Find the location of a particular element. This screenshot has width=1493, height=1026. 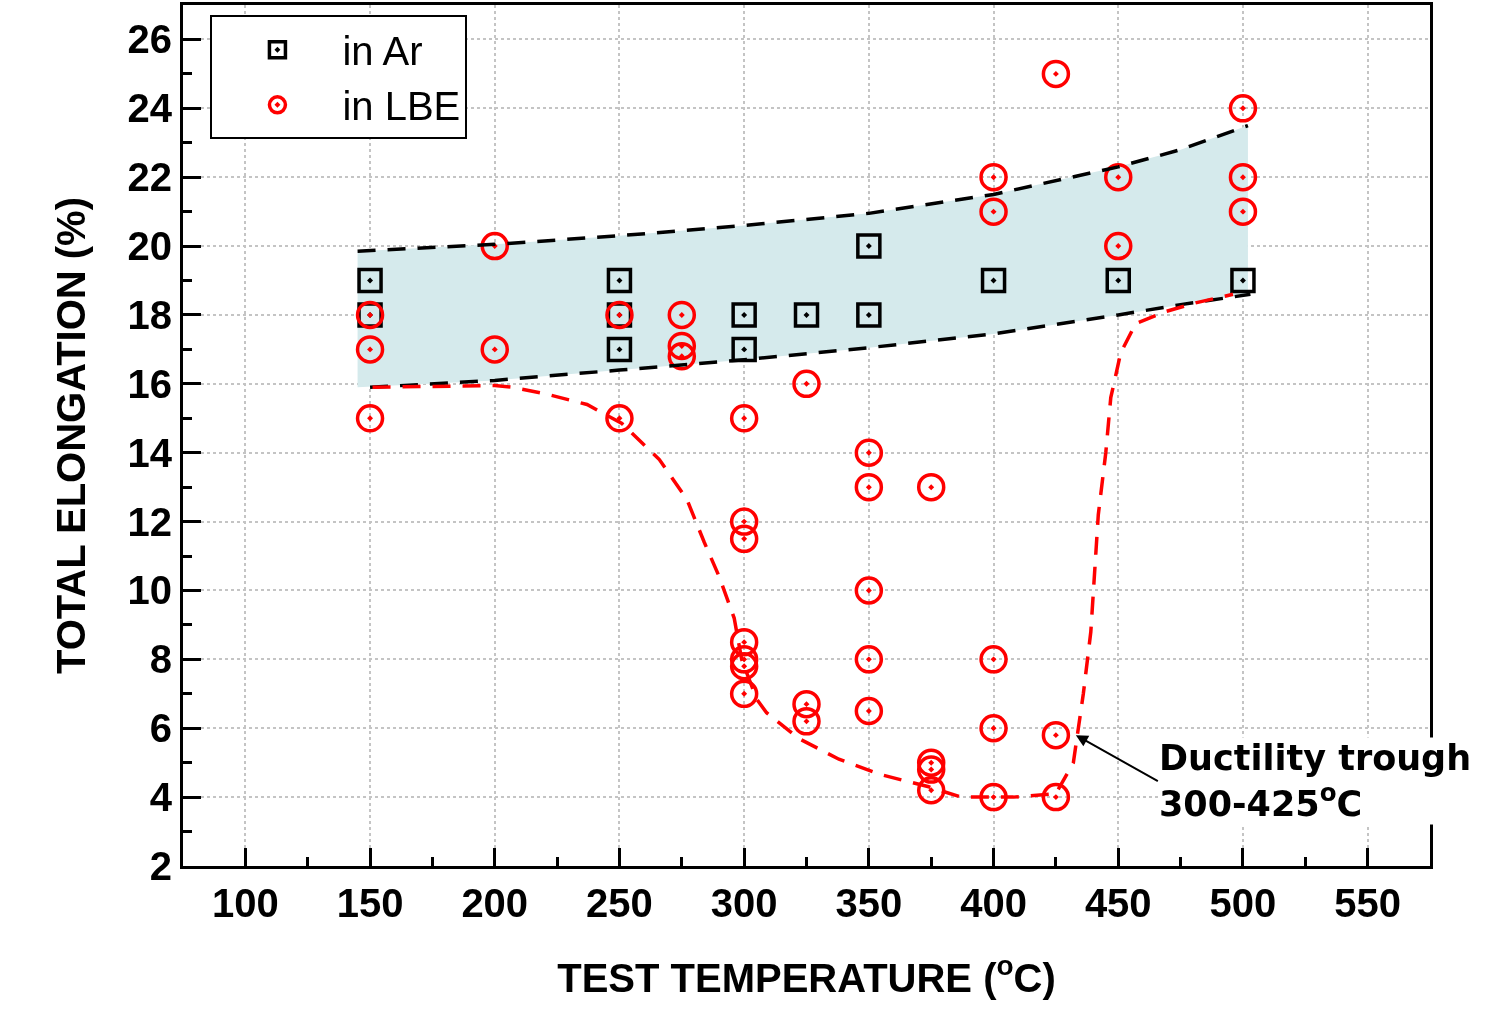

x-axis-title: TEST TEMPERATURE ($^{o}$C) is located at coordinates (806, 974).